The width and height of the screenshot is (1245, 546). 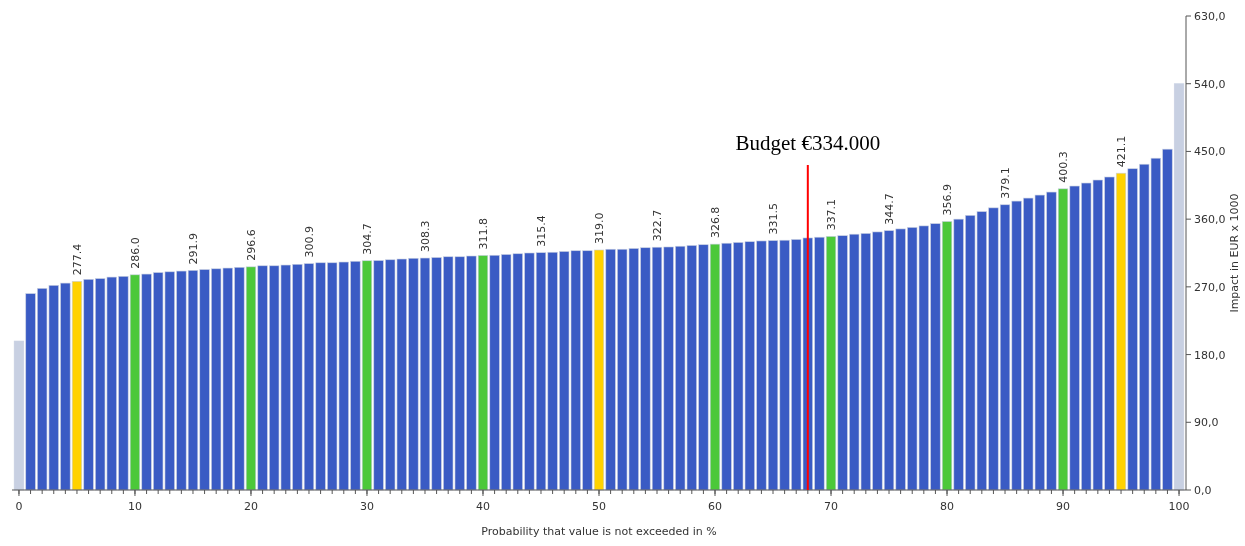 What do you see at coordinates (890, 209) in the screenshot?
I see `data-label: 344.7` at bounding box center [890, 209].